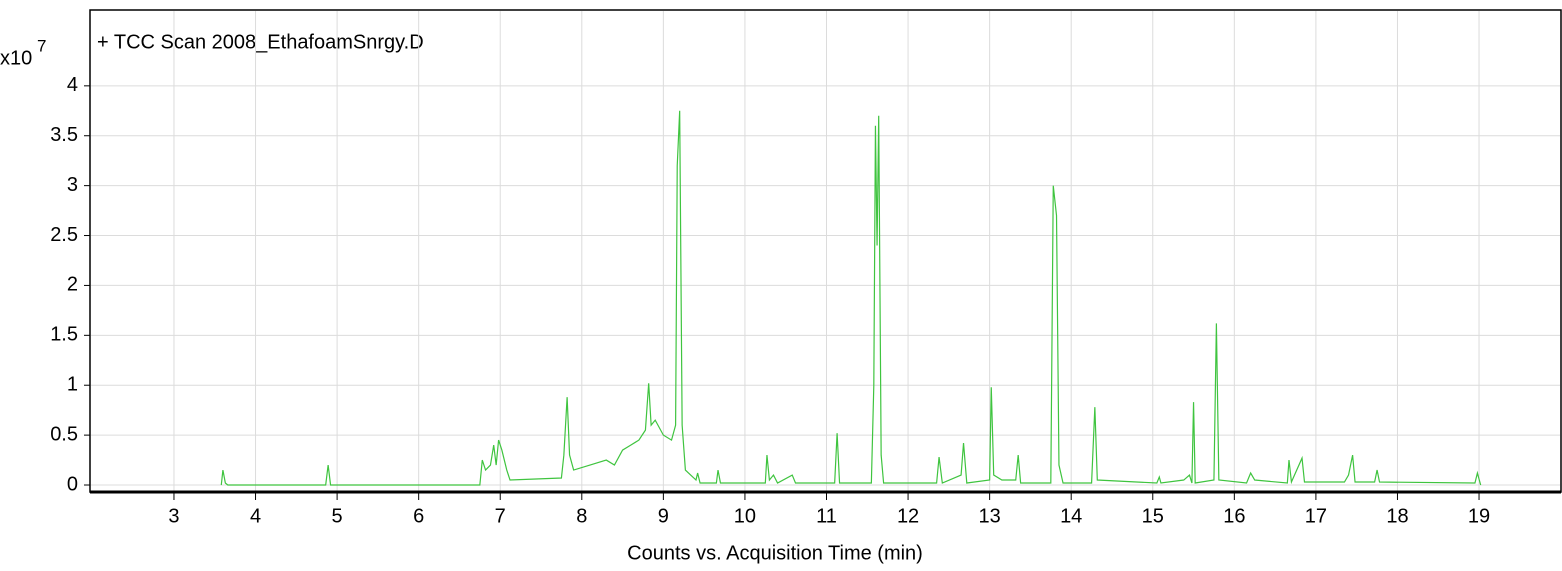 This screenshot has width=1562, height=571. What do you see at coordinates (908, 516) in the screenshot?
I see `x-tick-label: 12` at bounding box center [908, 516].